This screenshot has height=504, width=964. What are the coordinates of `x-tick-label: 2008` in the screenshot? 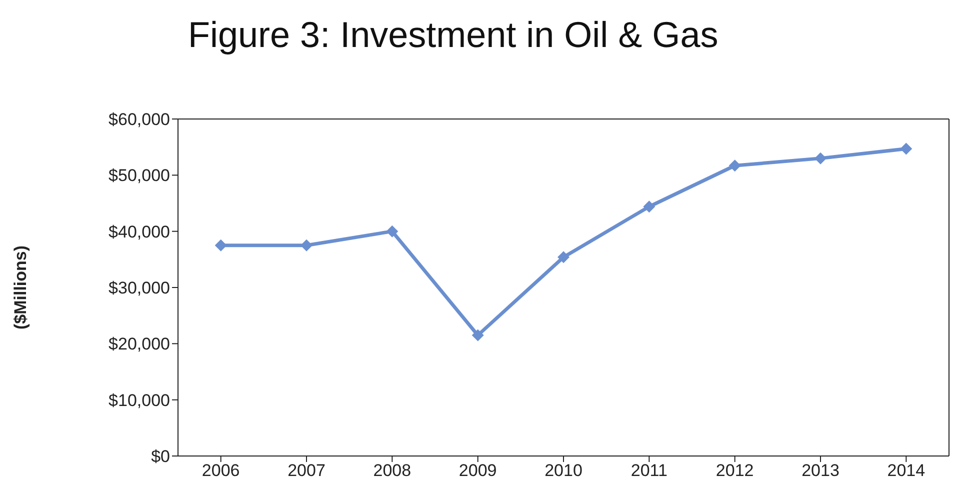 It's located at (392, 470).